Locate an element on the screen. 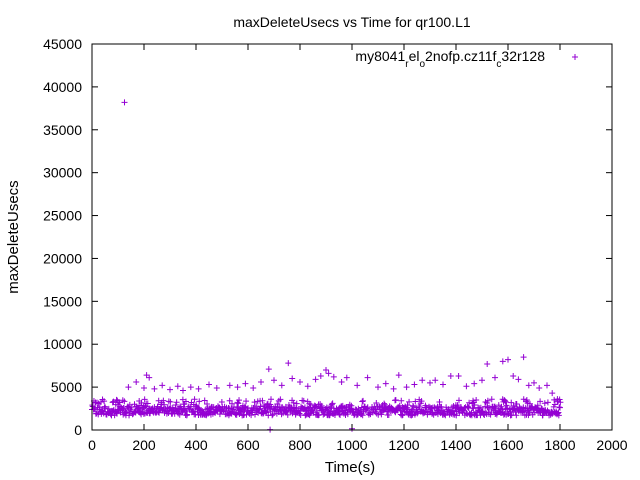 This screenshot has width=640, height=480. x-axis-label: Time(s) is located at coordinates (350, 467).